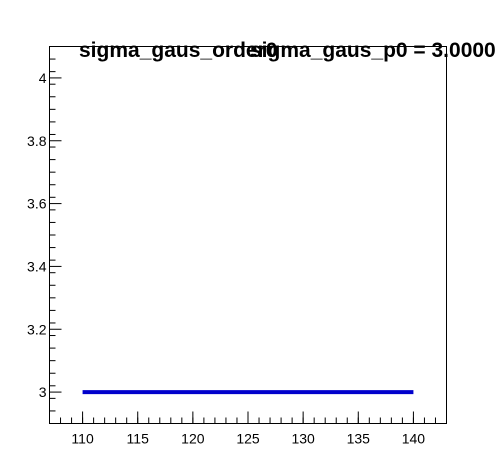 This screenshot has width=496, height=472. Describe the element at coordinates (359, 439) in the screenshot. I see `x-tick-label: 135` at that location.